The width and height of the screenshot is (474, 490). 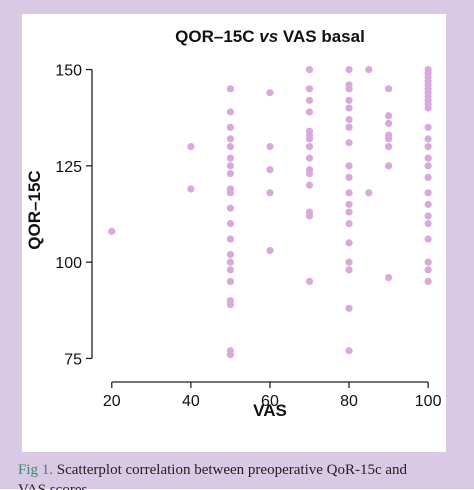 What do you see at coordinates (349, 401) in the screenshot?
I see `x-tick-label: 80` at bounding box center [349, 401].